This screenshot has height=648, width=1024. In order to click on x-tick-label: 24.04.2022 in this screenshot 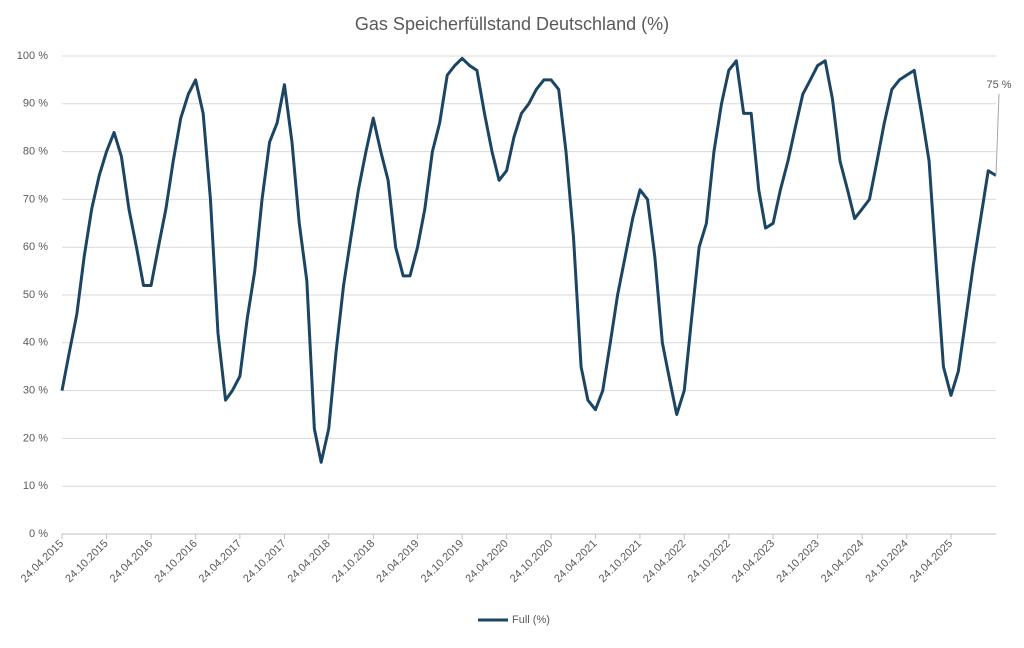, I will do `click(664, 561)`.